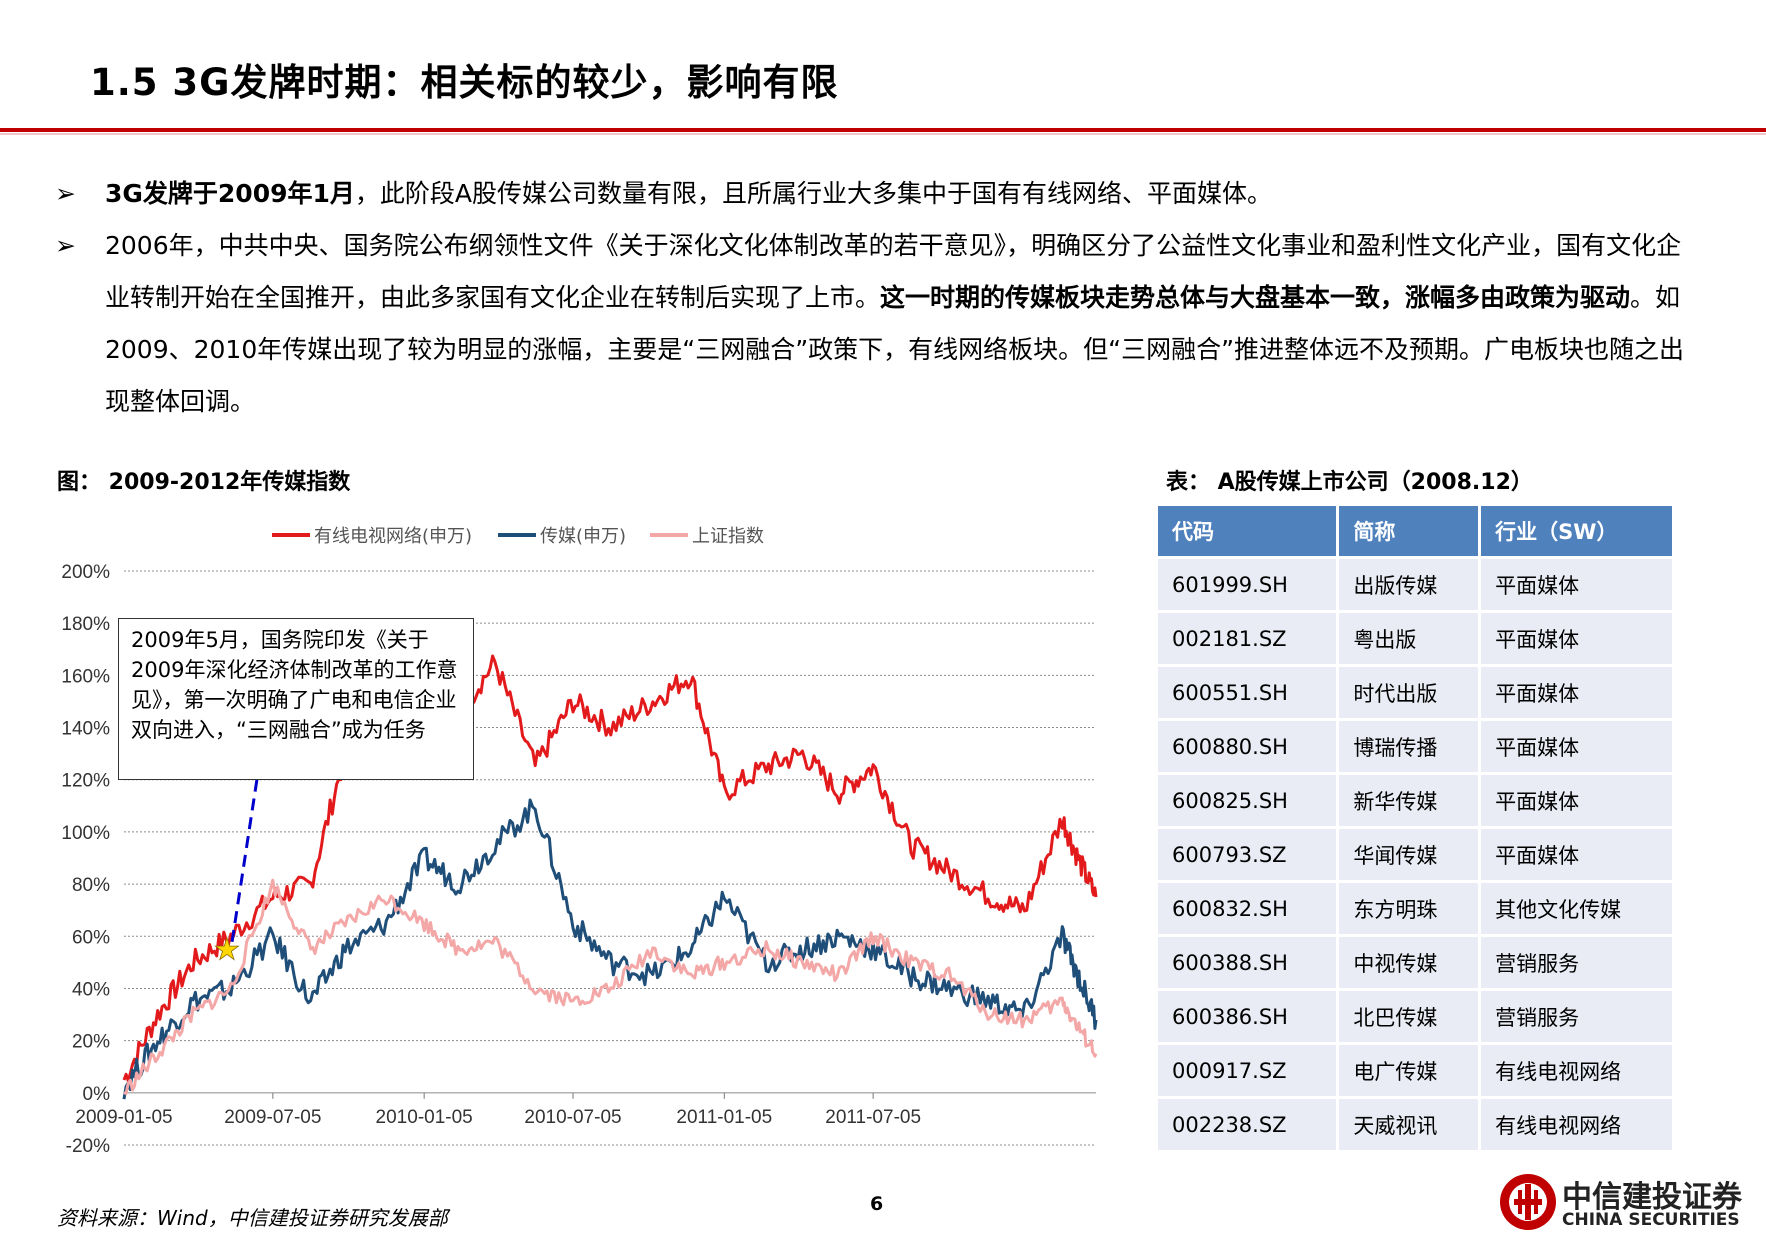  I want to click on table-row: 600825.SH 新华传媒 平面媒体, so click(1415, 800).